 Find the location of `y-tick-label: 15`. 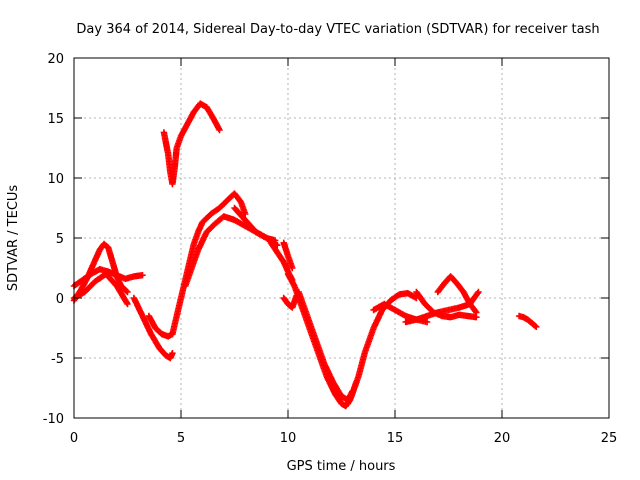

y-tick-label: 15 is located at coordinates (55, 119).